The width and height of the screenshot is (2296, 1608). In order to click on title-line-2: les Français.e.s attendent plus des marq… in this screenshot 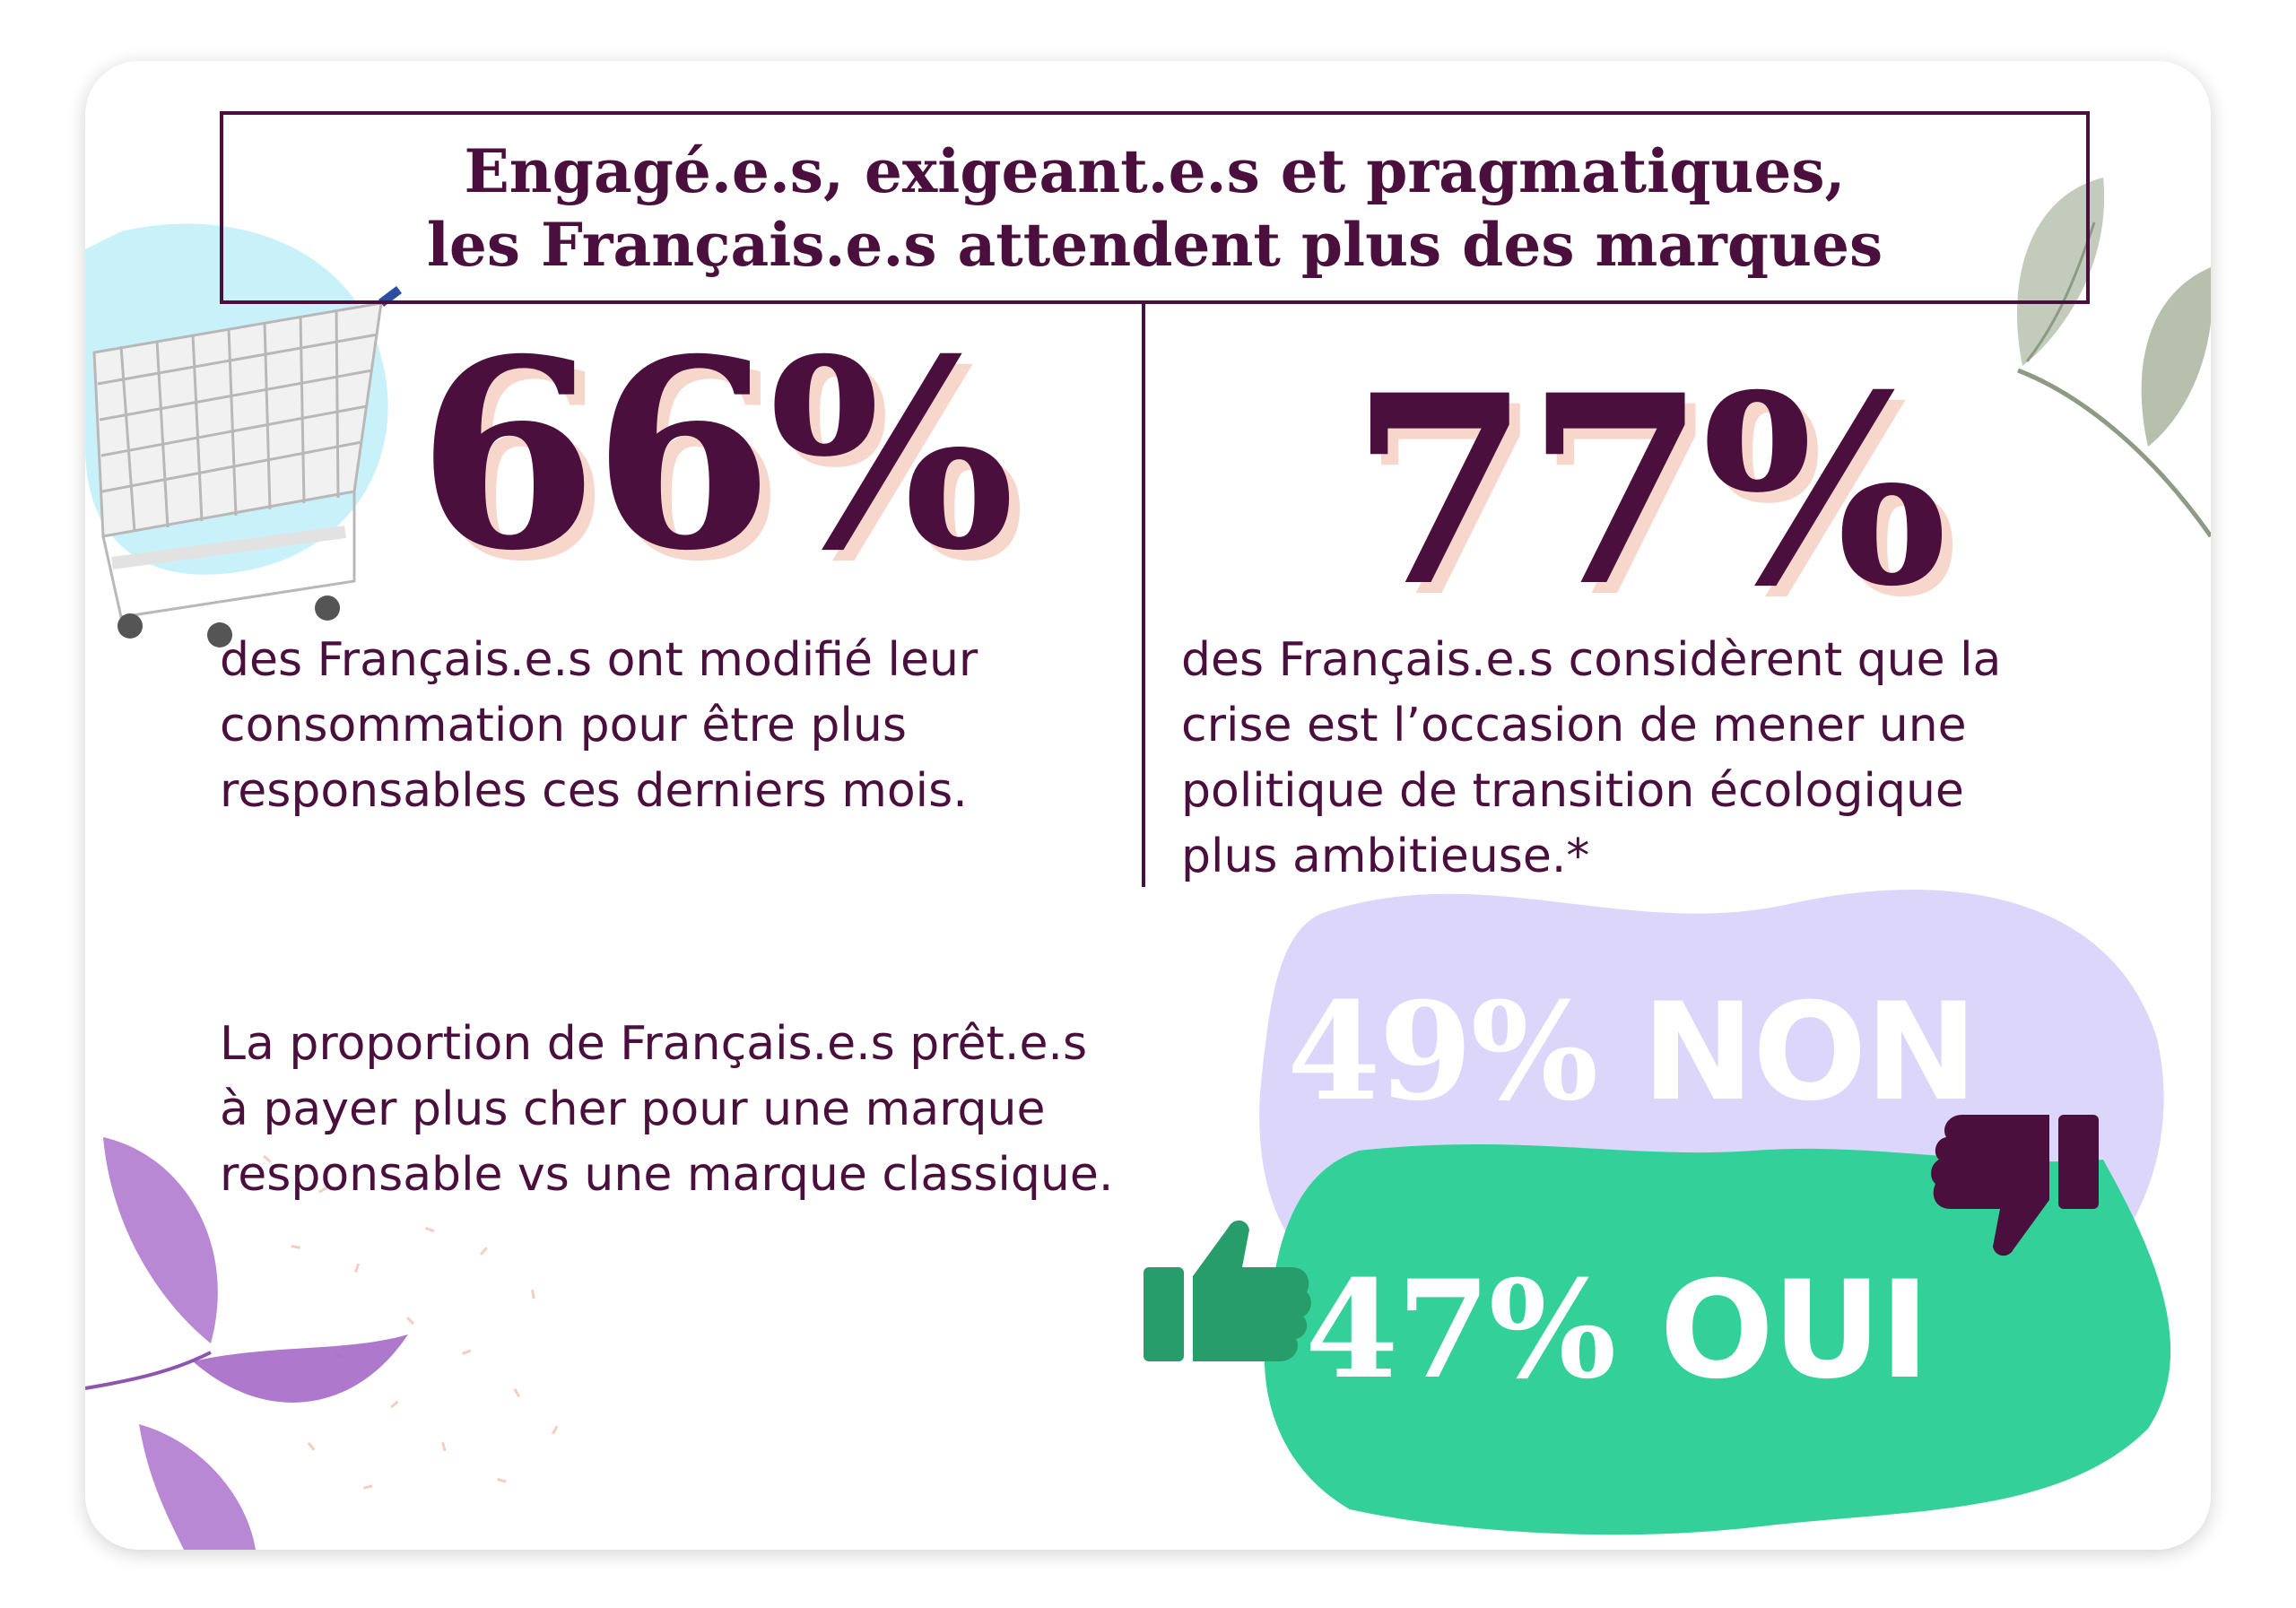, I will do `click(1154, 245)`.